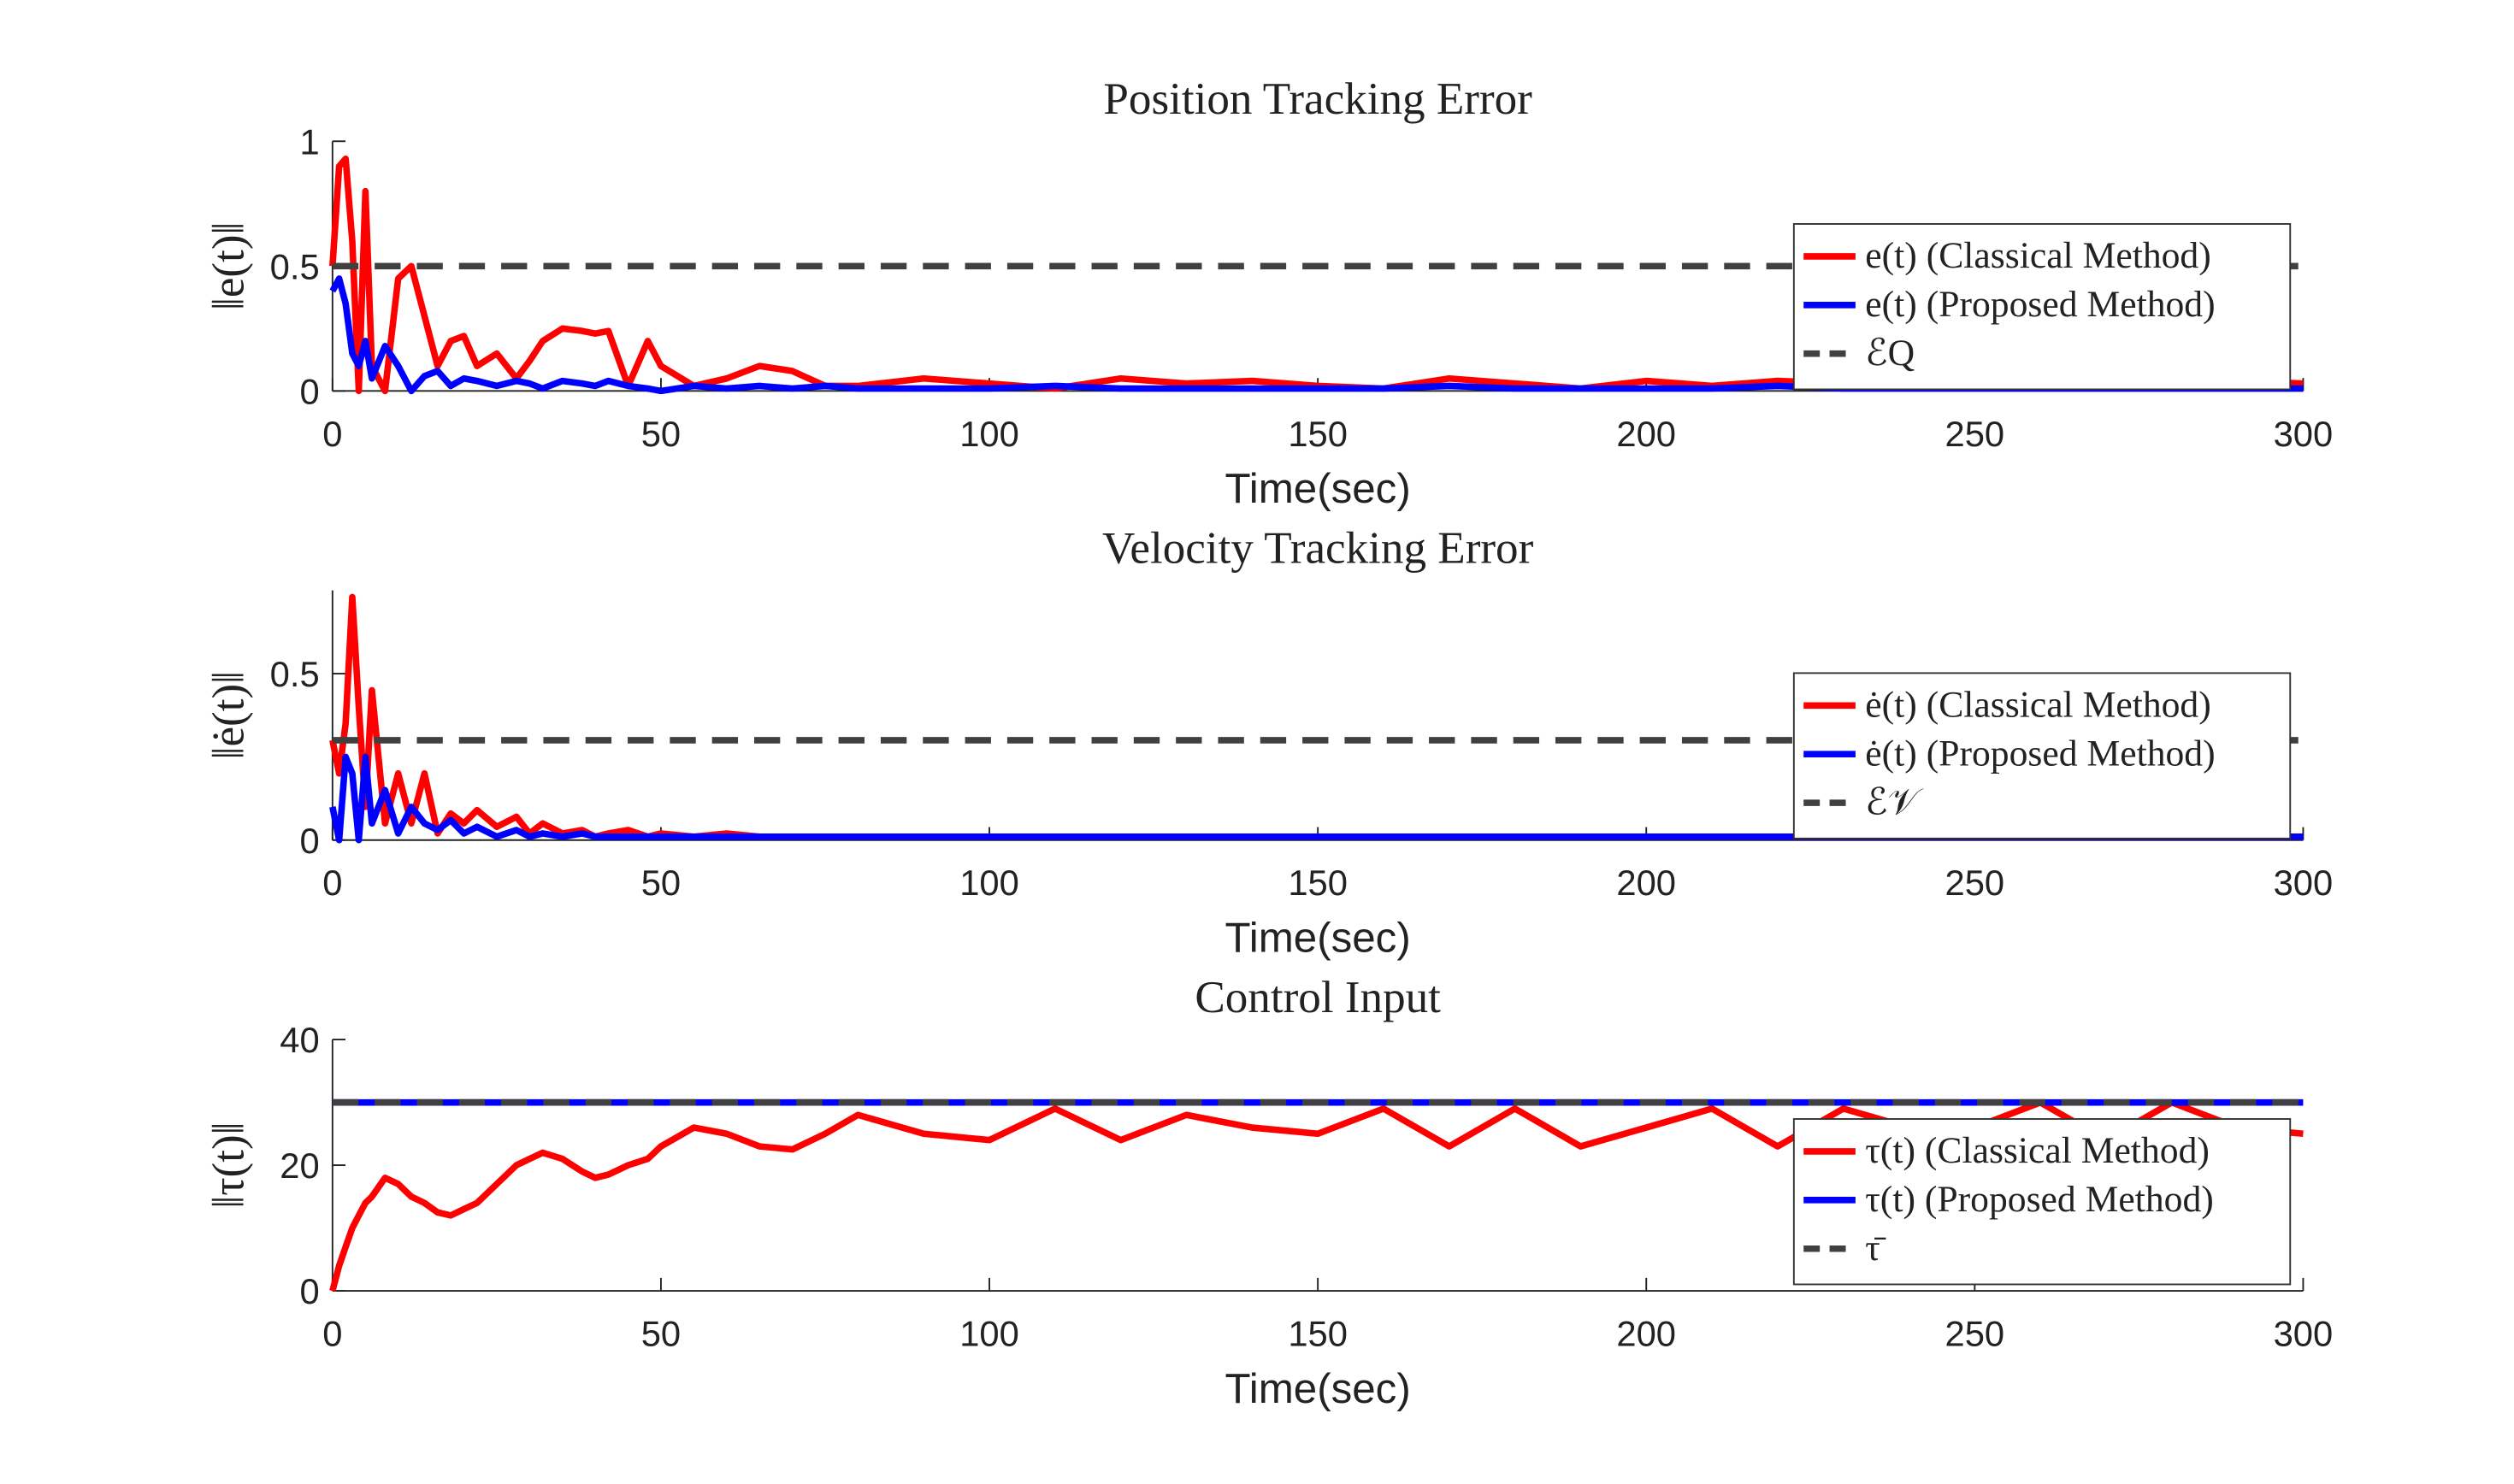 The image size is (2514, 1484). I want to click on legend-label: ė(t) (Classical Method), so click(2038, 705).